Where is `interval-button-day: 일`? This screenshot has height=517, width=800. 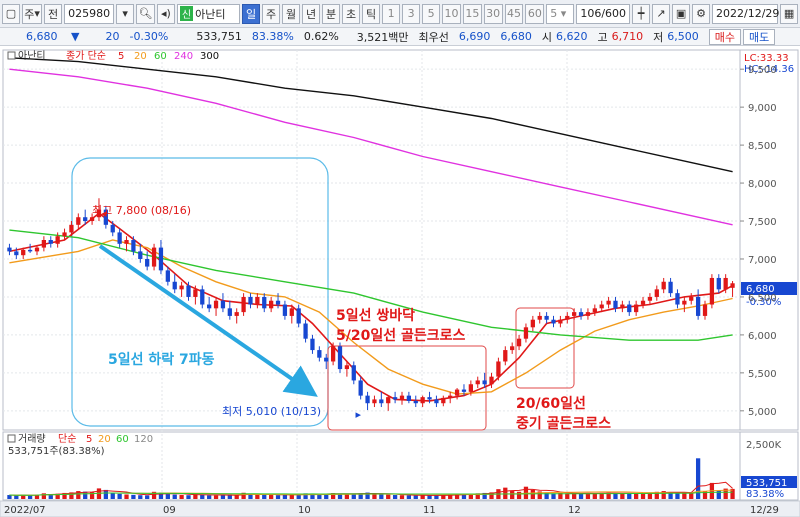
interval-button-day: 일 is located at coordinates (251, 13).